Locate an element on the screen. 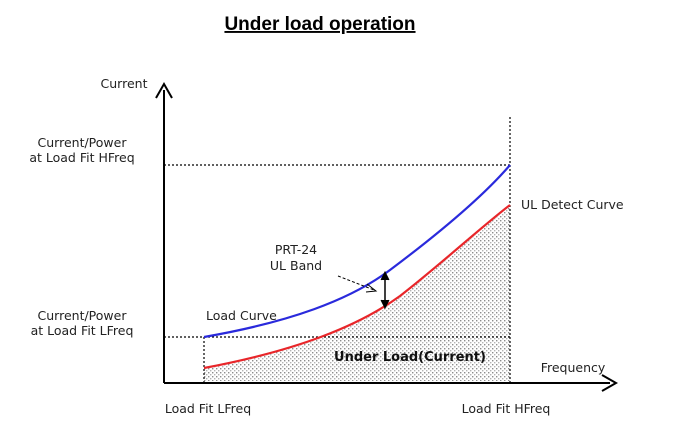 Image resolution: width=674 pixels, height=436 pixels. y-tick-low-line1: Current/Power is located at coordinates (83, 315).